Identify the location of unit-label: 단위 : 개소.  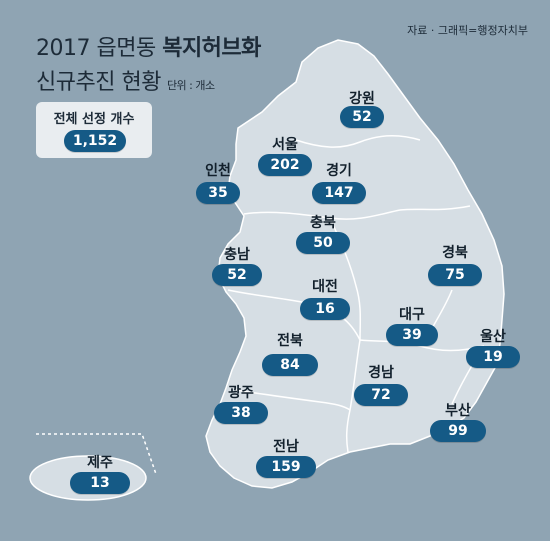
(190, 85).